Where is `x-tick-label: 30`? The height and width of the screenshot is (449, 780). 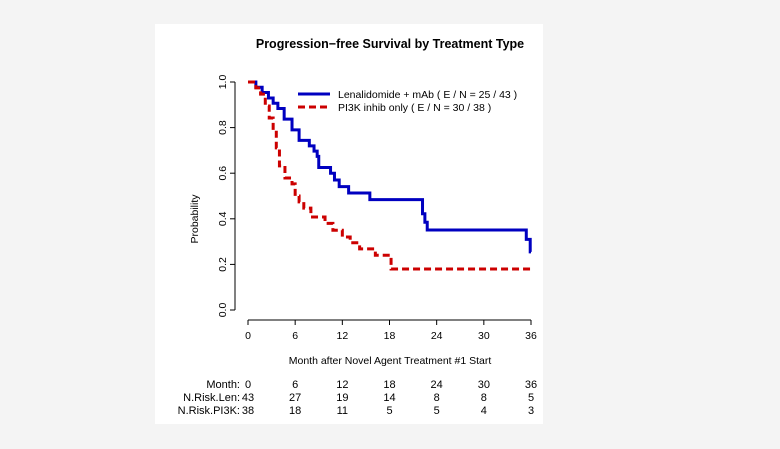
x-tick-label: 30 is located at coordinates (484, 336).